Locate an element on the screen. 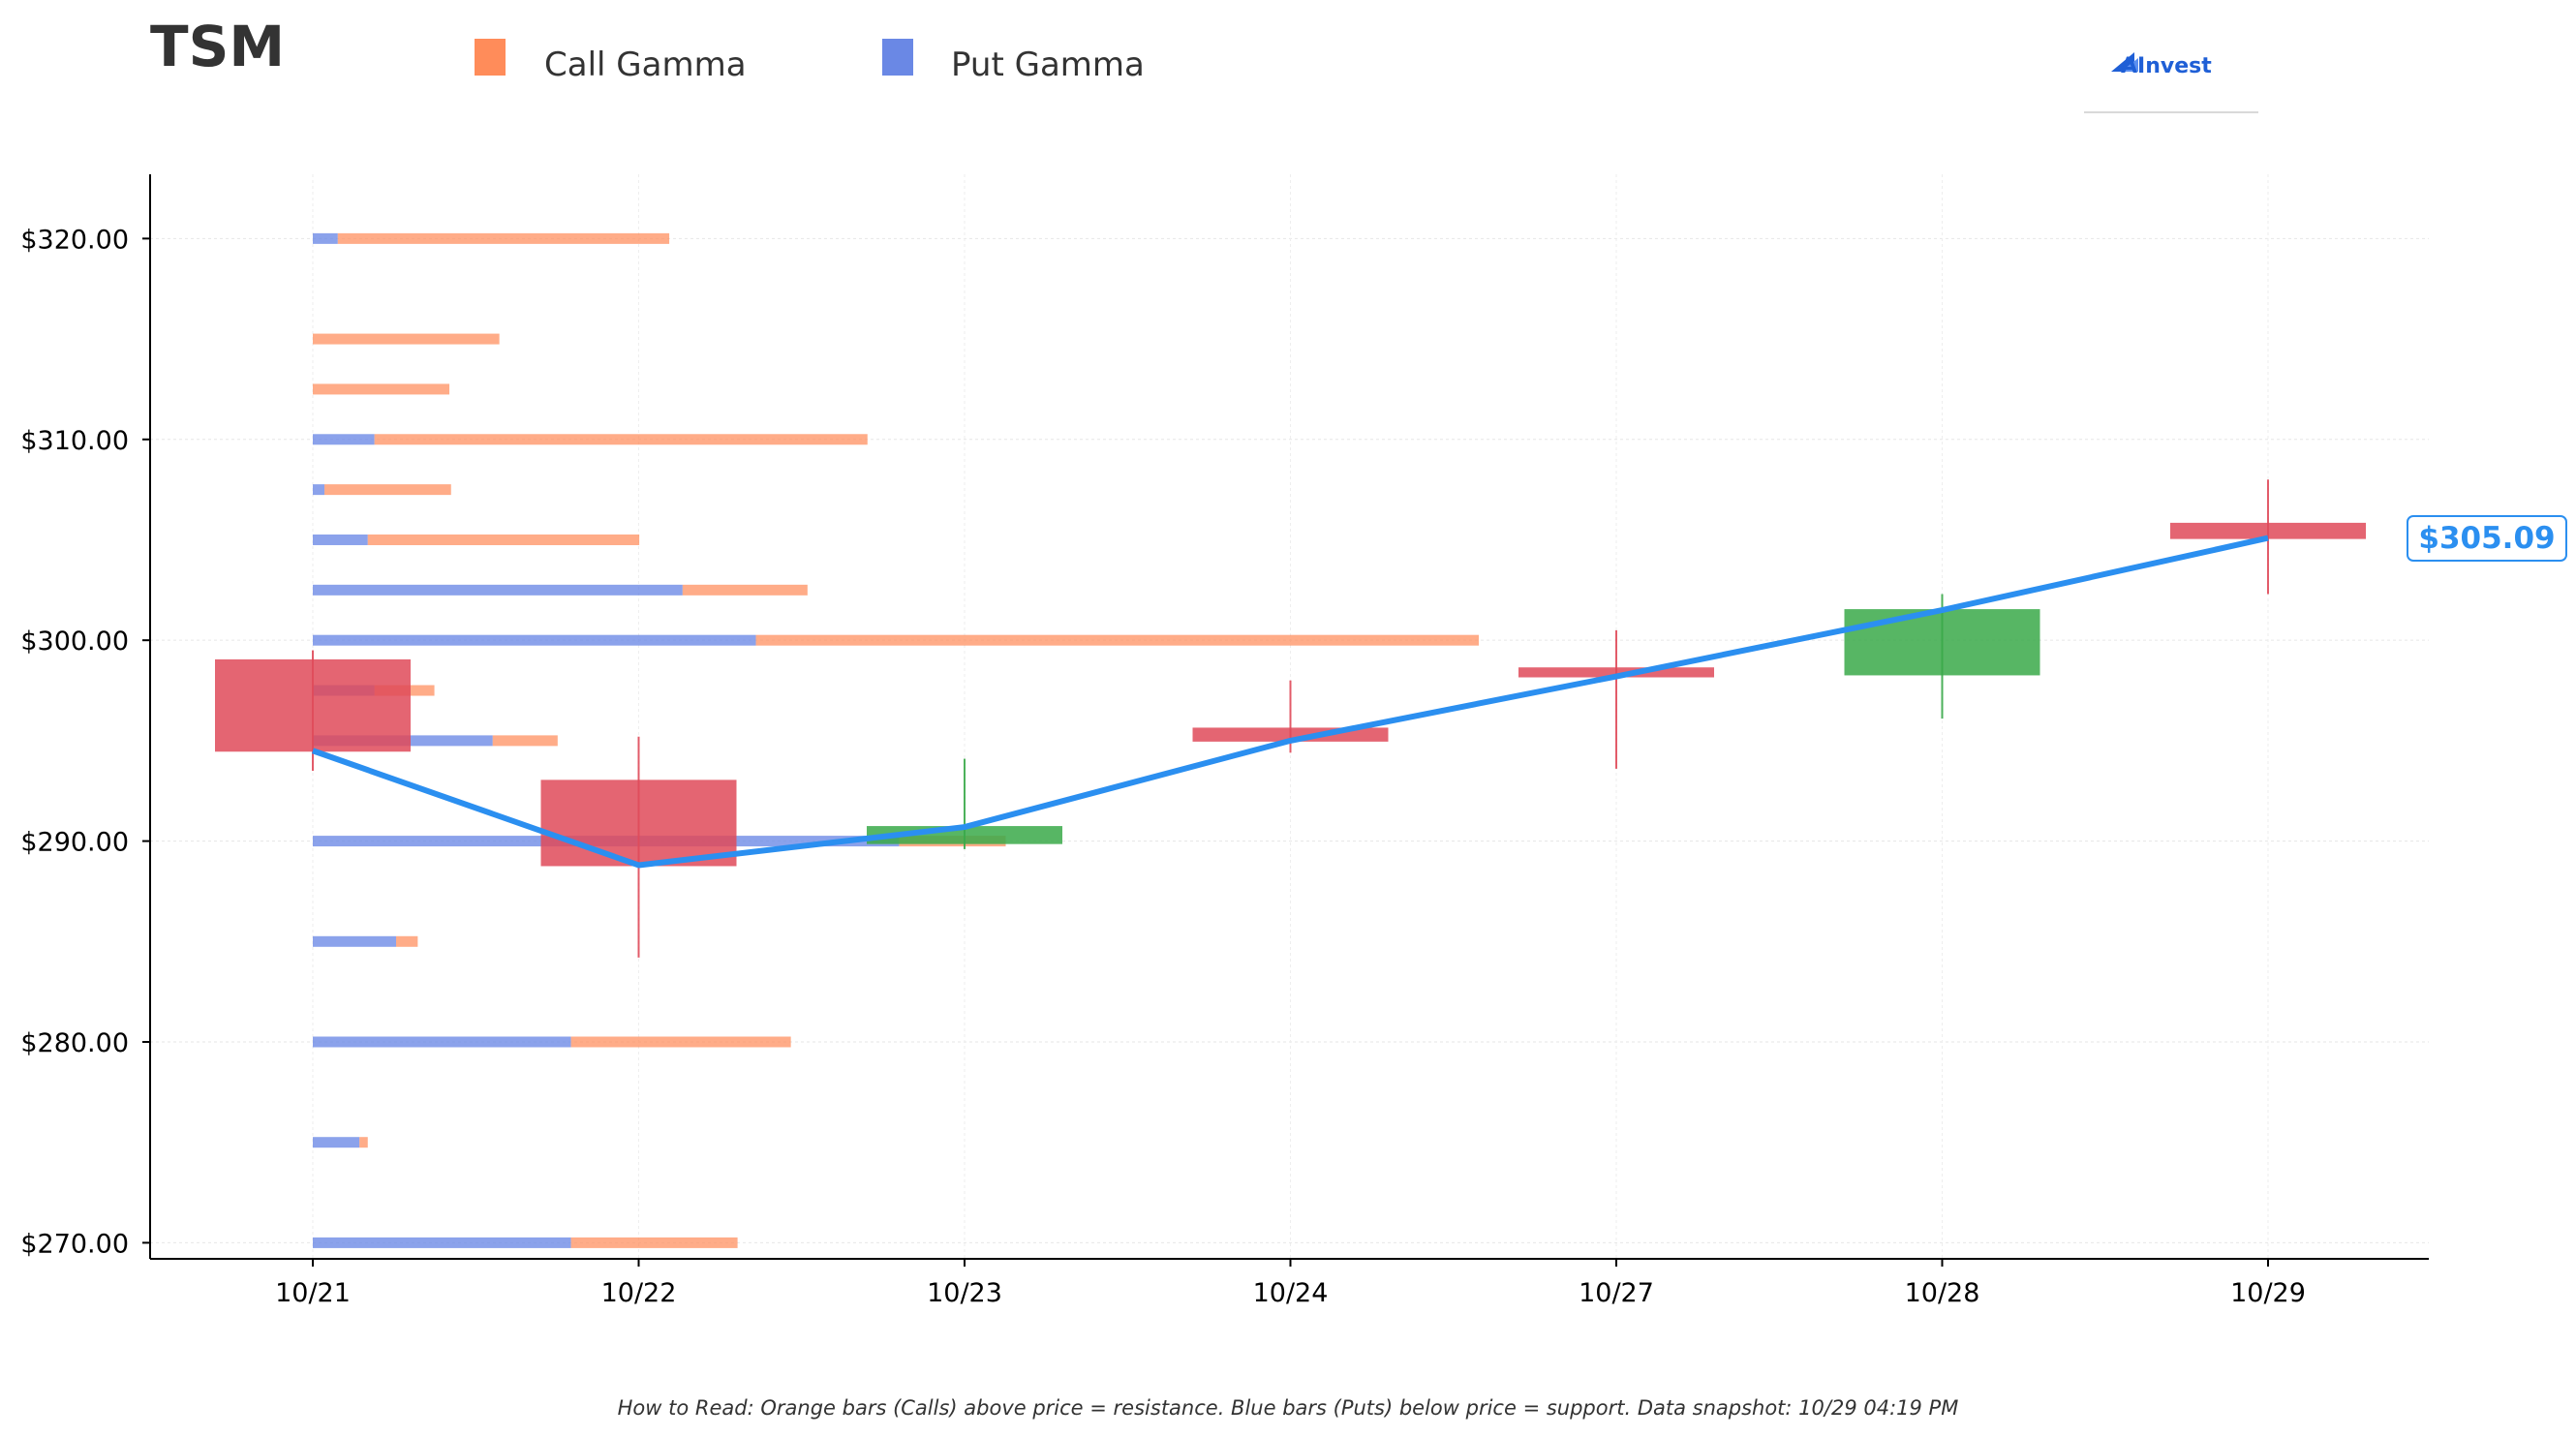  current-price-box is located at coordinates (2487, 539).